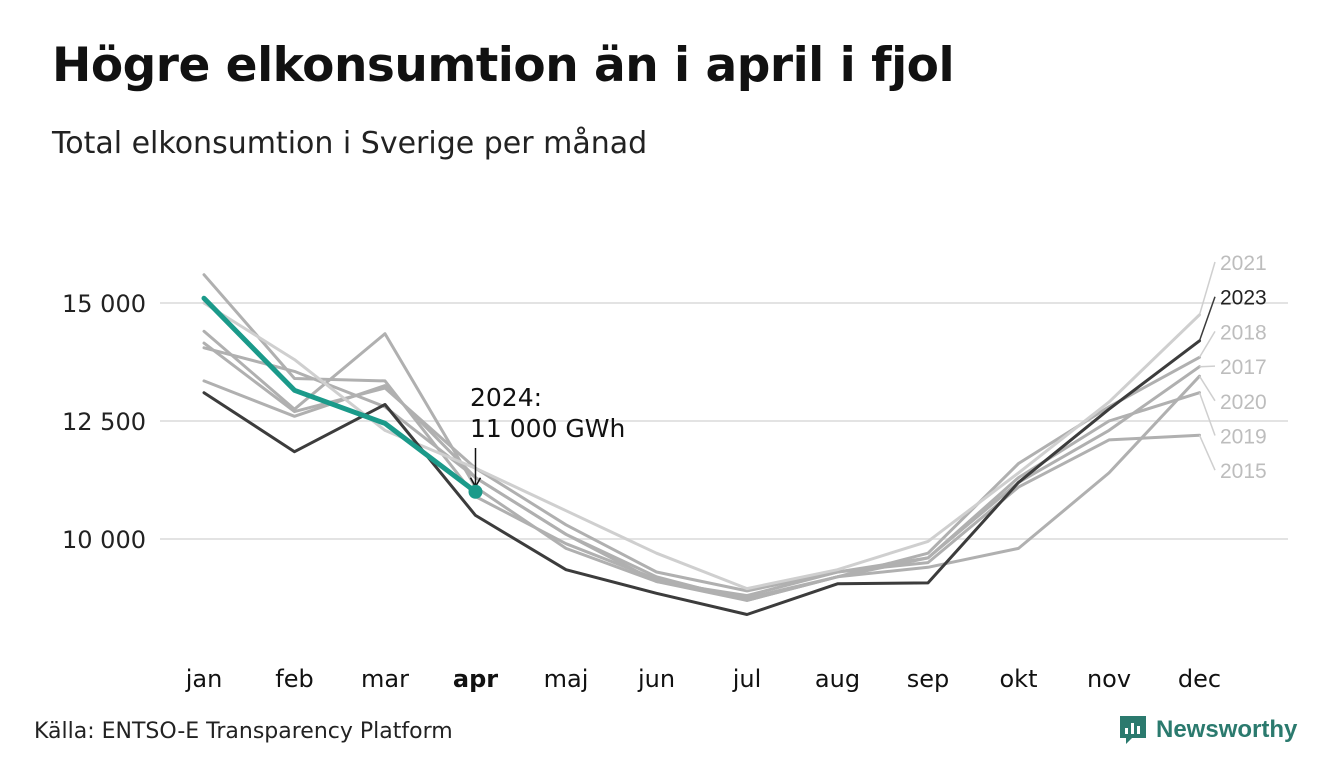 The height and width of the screenshot is (780, 1340). I want to click on end-label-2021: 2021, so click(1243, 263).